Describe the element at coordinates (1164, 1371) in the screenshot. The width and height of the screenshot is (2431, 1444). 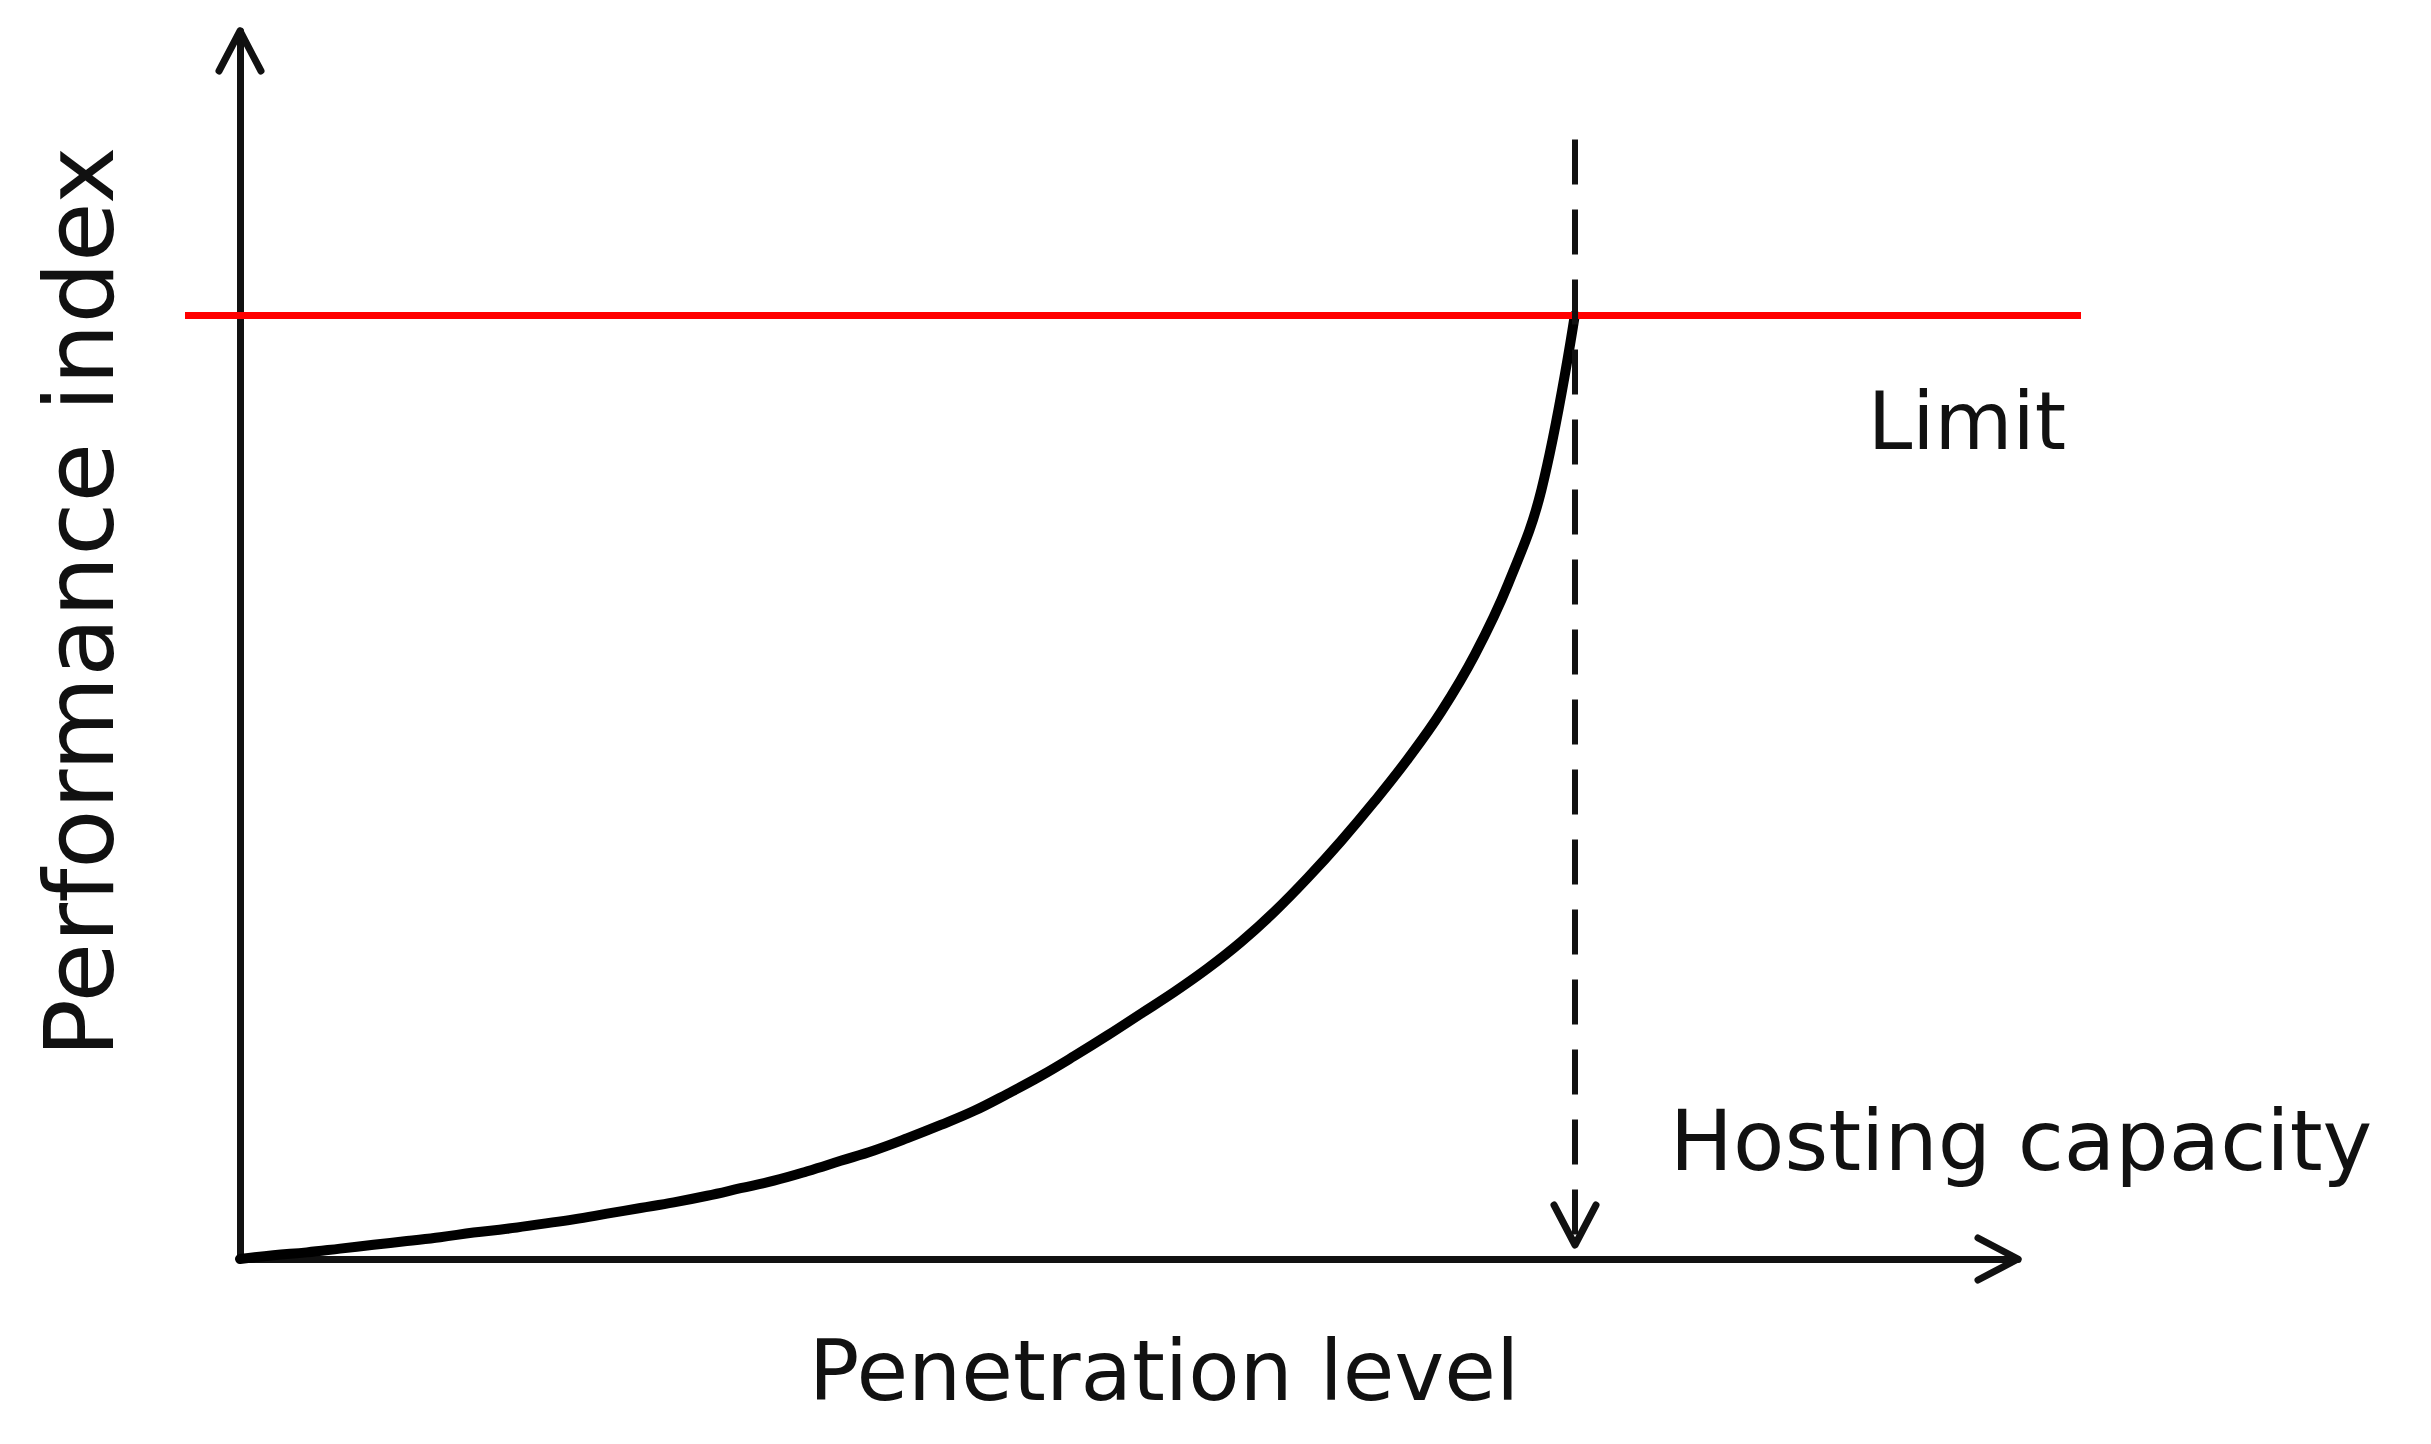
I see `x-axis-title: Penetration level` at that location.